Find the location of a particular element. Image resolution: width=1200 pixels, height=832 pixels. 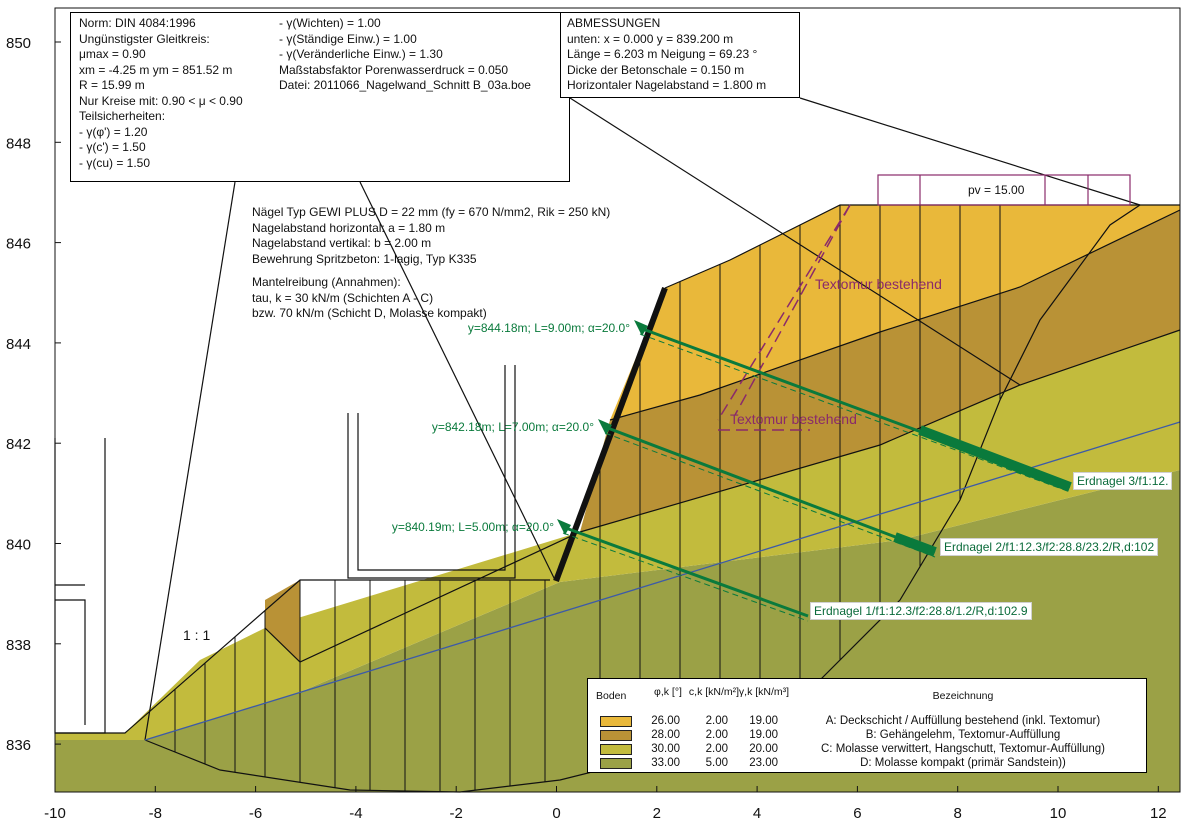

legend-c: 5.00 is located at coordinates (716, 763).